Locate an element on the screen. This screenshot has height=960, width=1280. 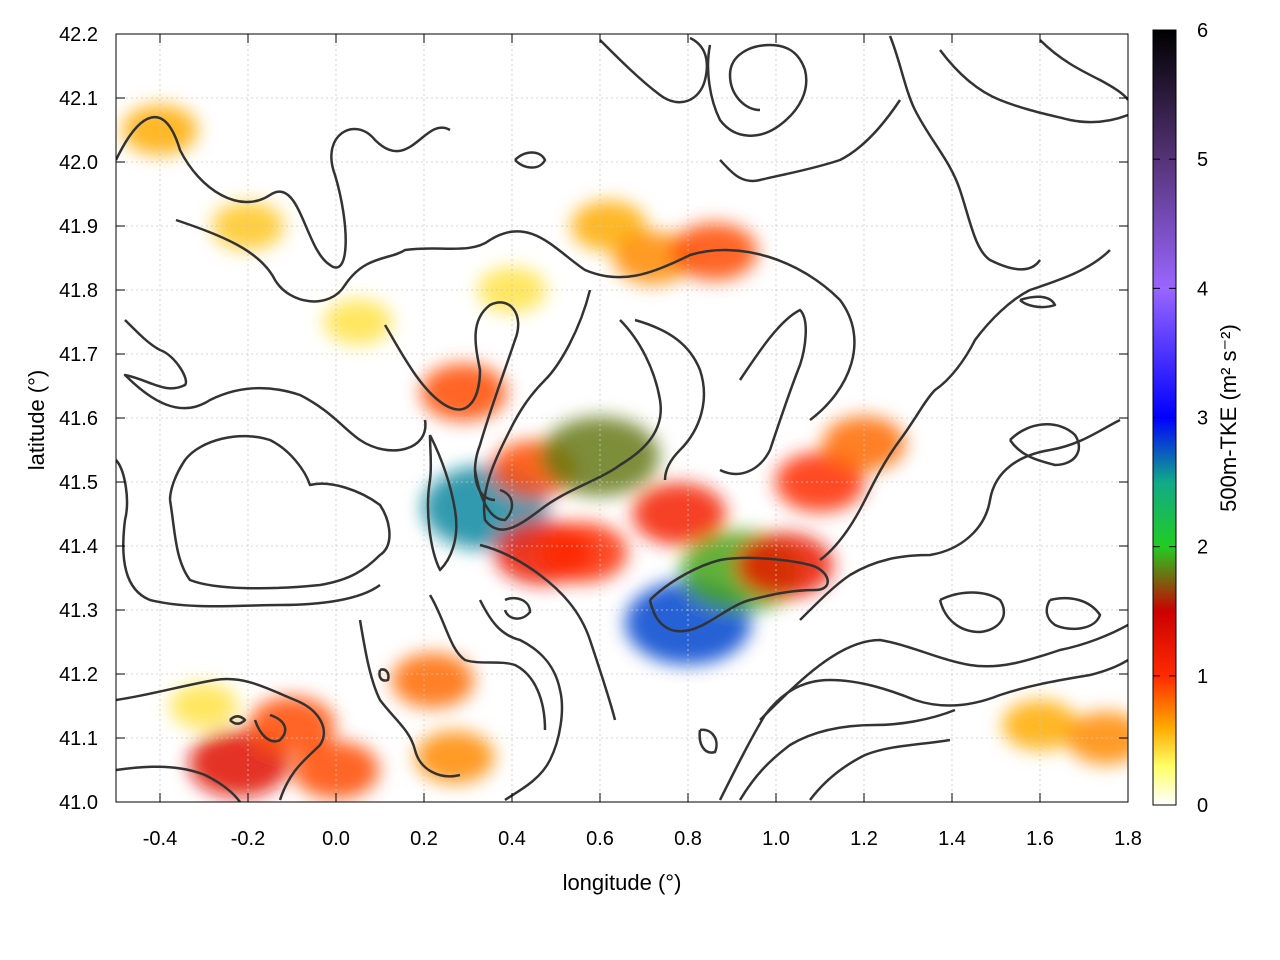
y-tick-label-11: 42.1 is located at coordinates (78, 99).